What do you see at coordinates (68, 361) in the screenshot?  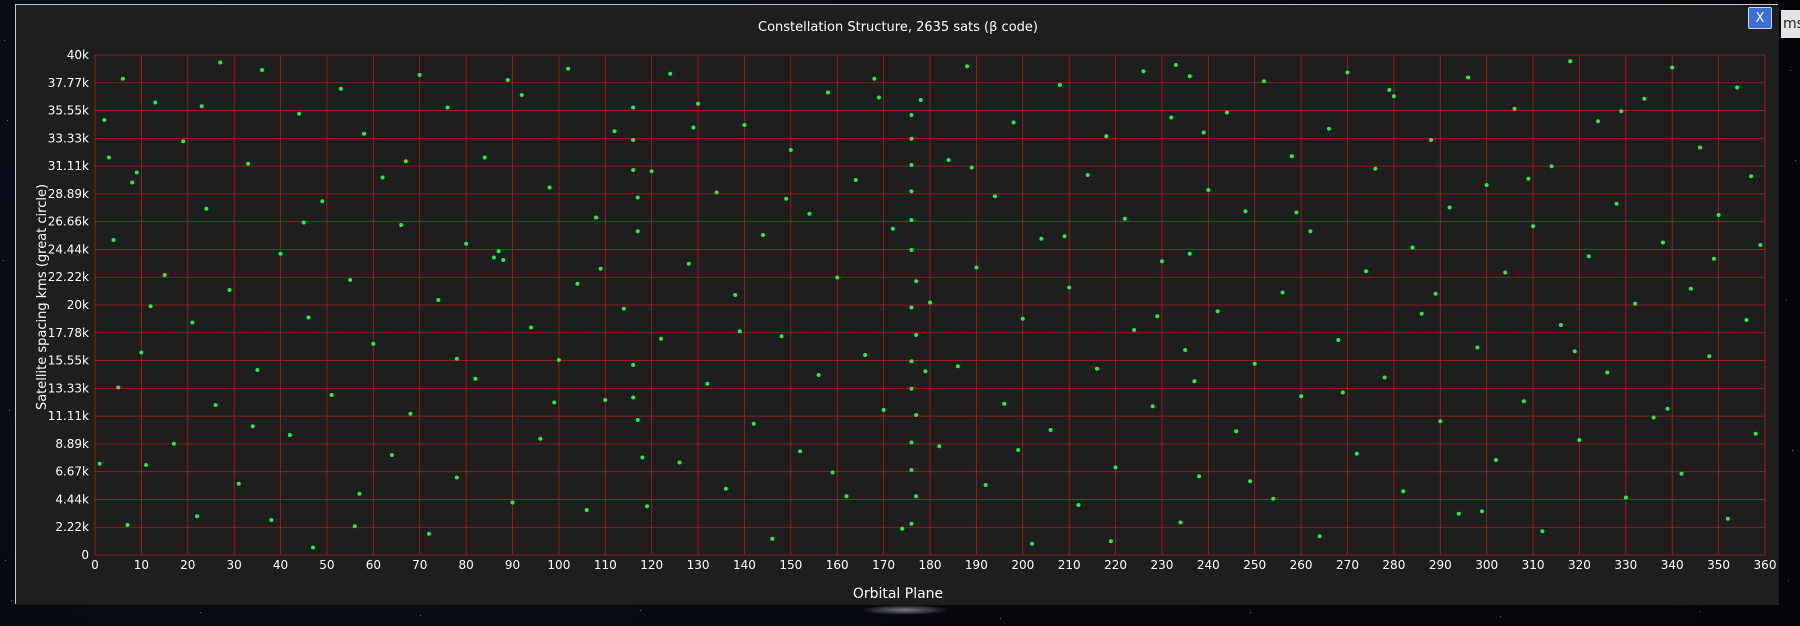 I see `y-tick-label: 15.55k` at bounding box center [68, 361].